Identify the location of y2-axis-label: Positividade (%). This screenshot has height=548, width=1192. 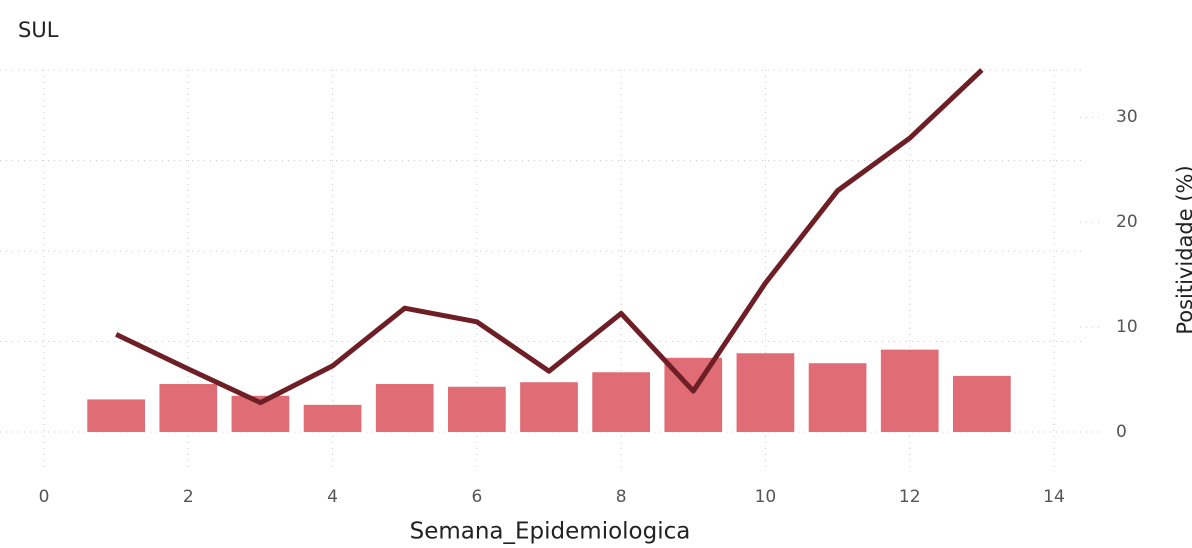
(1182, 249).